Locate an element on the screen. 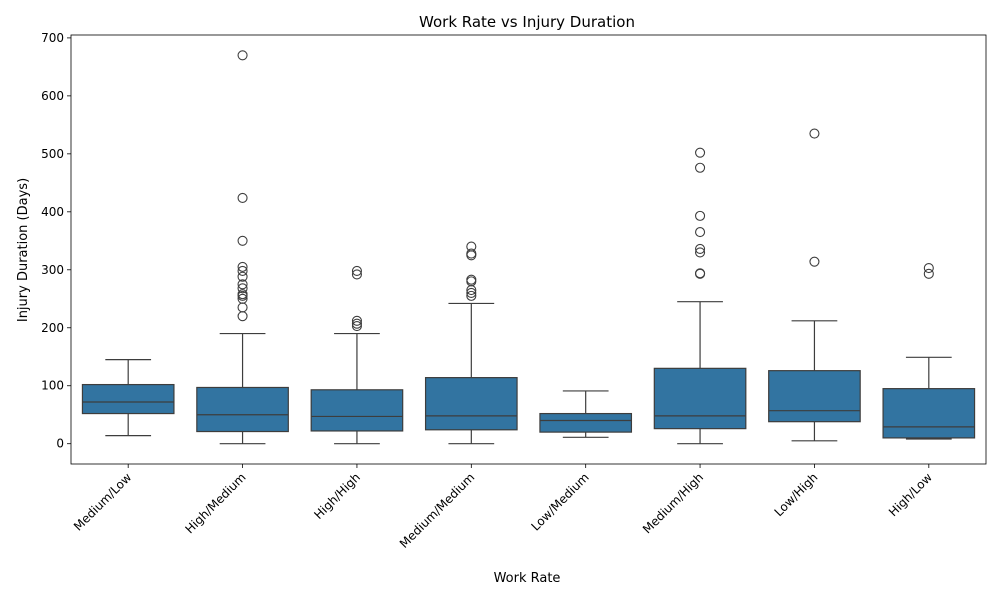  x-tick-label: High/Medium is located at coordinates (215, 503).